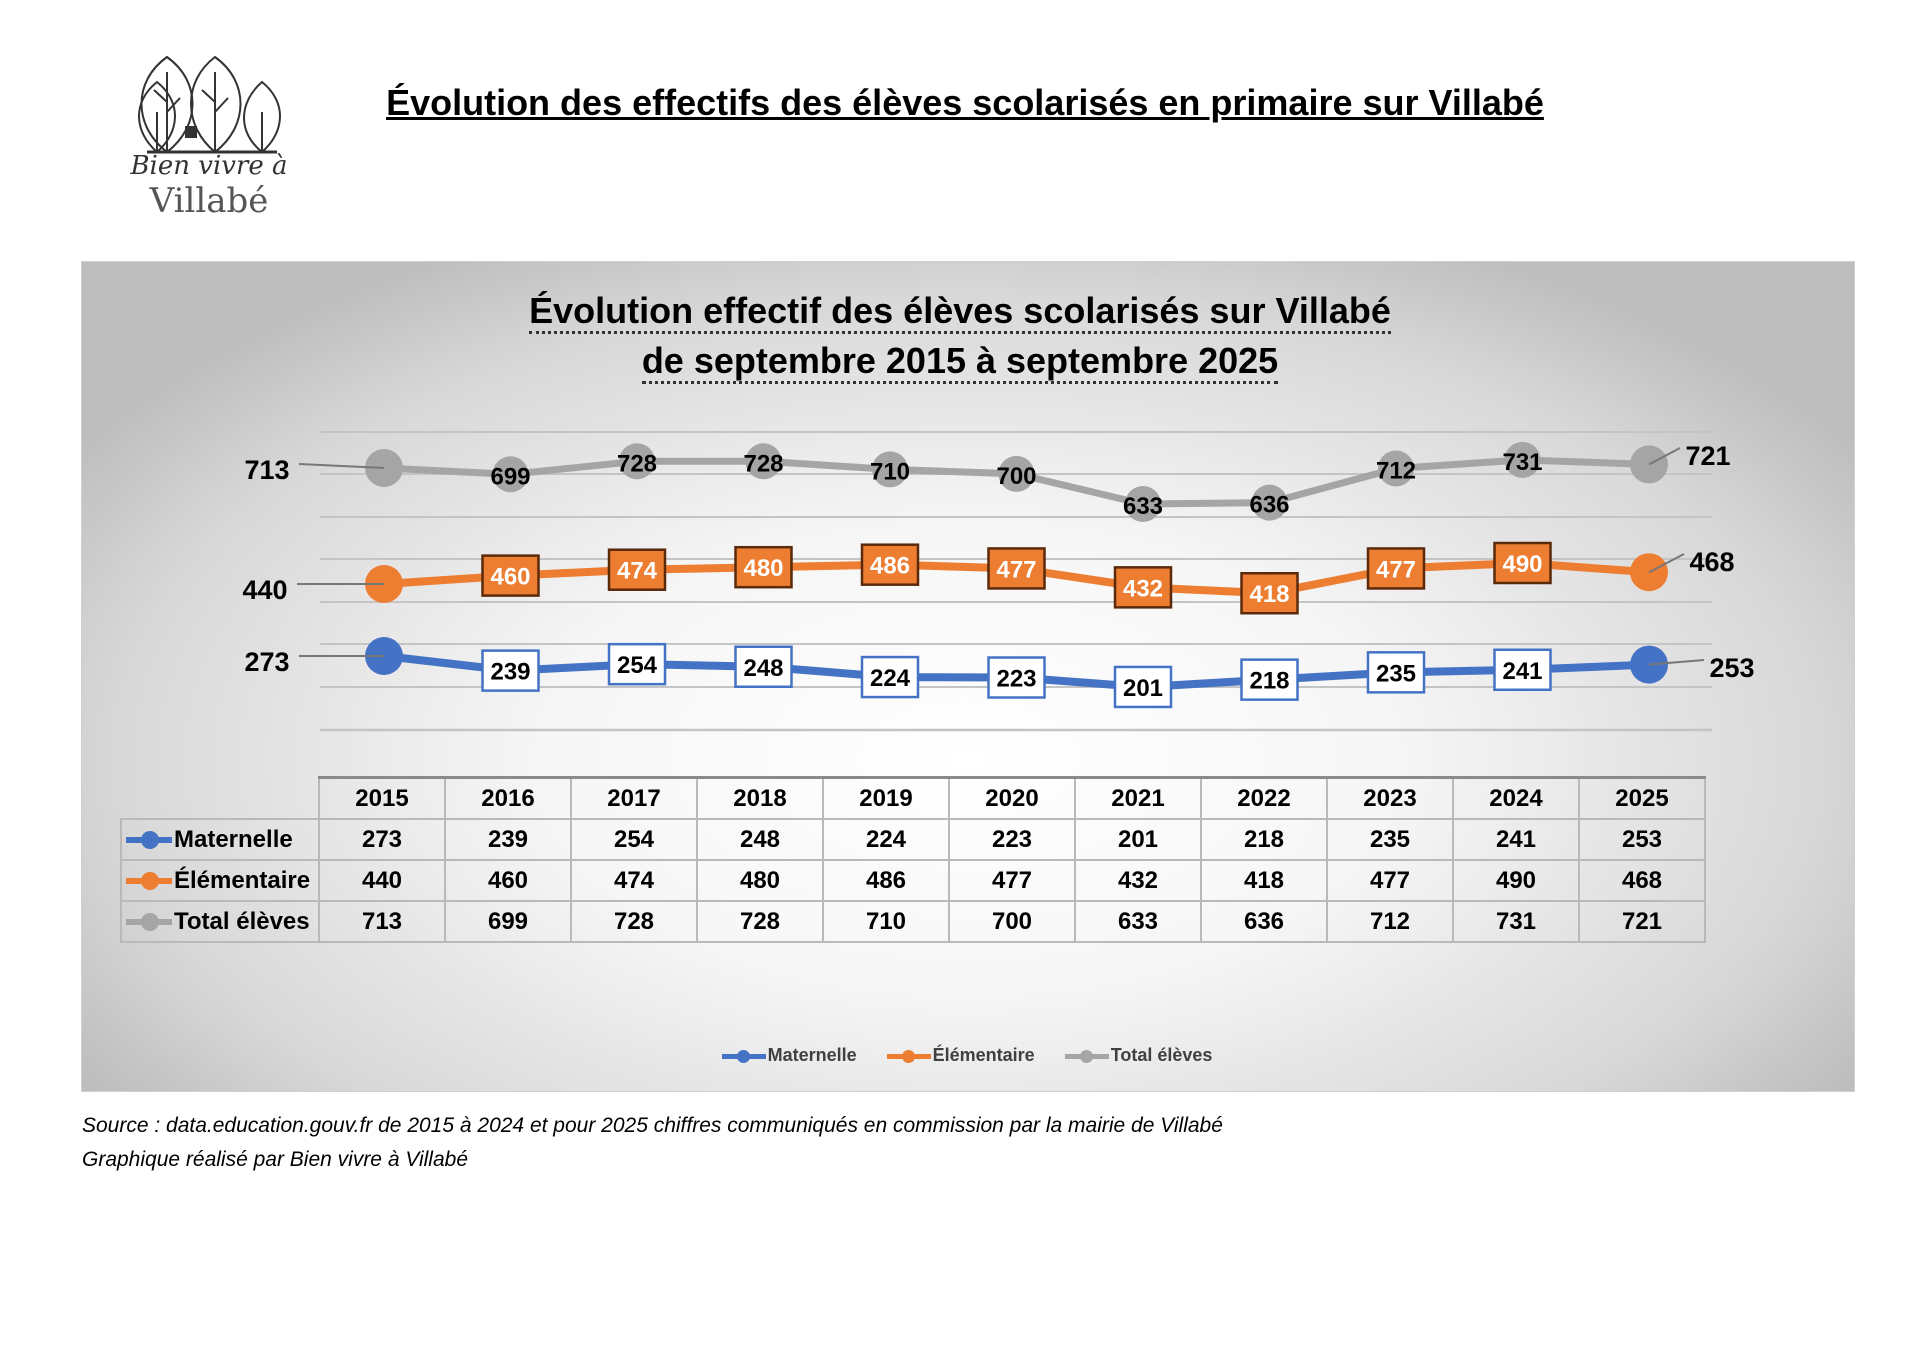 The height and width of the screenshot is (1358, 1920). What do you see at coordinates (1707, 456) in the screenshot?
I see `data-label: 721` at bounding box center [1707, 456].